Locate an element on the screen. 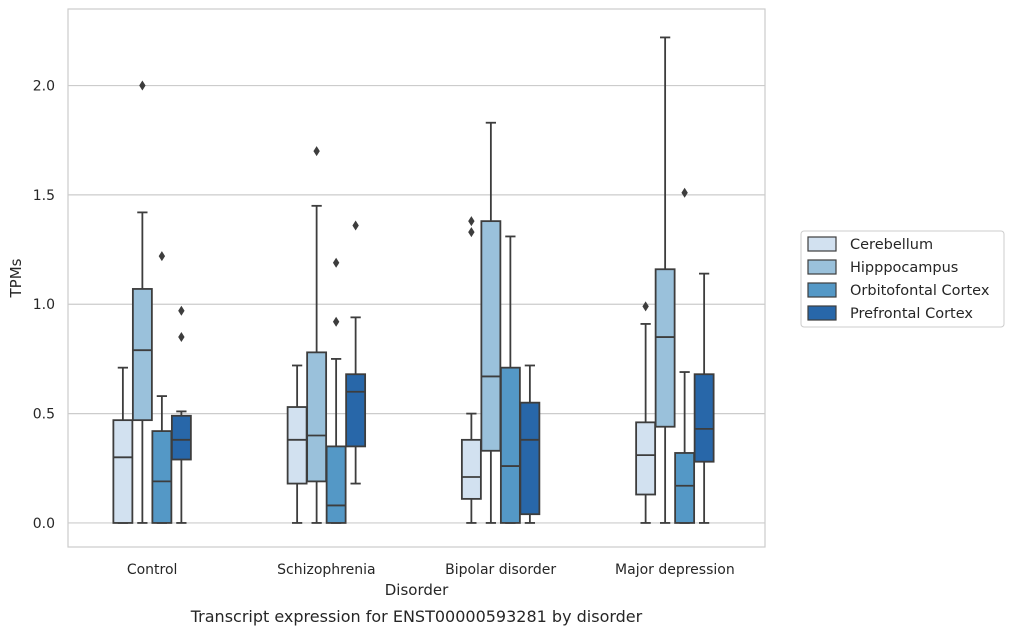 This screenshot has width=1014, height=638. y-axis-ticks: 0.0 0.5 1.0 1.5 2.0 is located at coordinates (44, 305).